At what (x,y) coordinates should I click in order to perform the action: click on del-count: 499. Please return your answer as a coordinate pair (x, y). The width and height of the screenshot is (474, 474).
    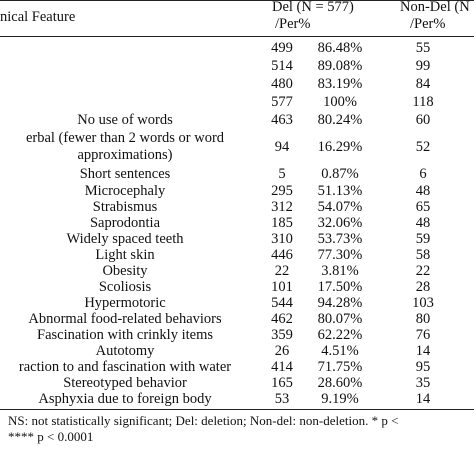
    Looking at the image, I should click on (282, 47).